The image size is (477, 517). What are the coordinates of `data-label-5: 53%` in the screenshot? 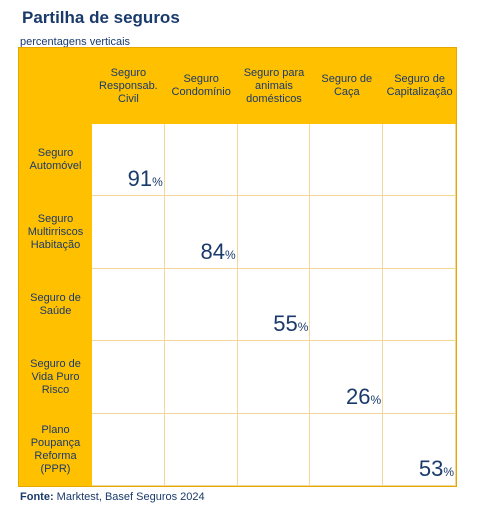 It's located at (436, 469).